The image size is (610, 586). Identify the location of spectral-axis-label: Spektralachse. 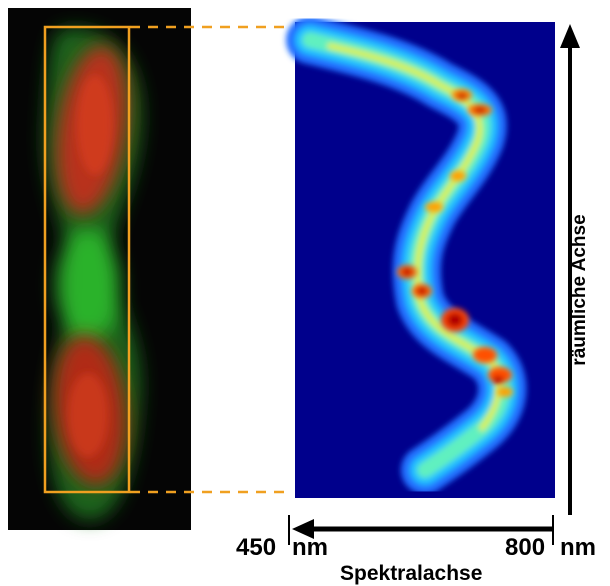
(411, 573).